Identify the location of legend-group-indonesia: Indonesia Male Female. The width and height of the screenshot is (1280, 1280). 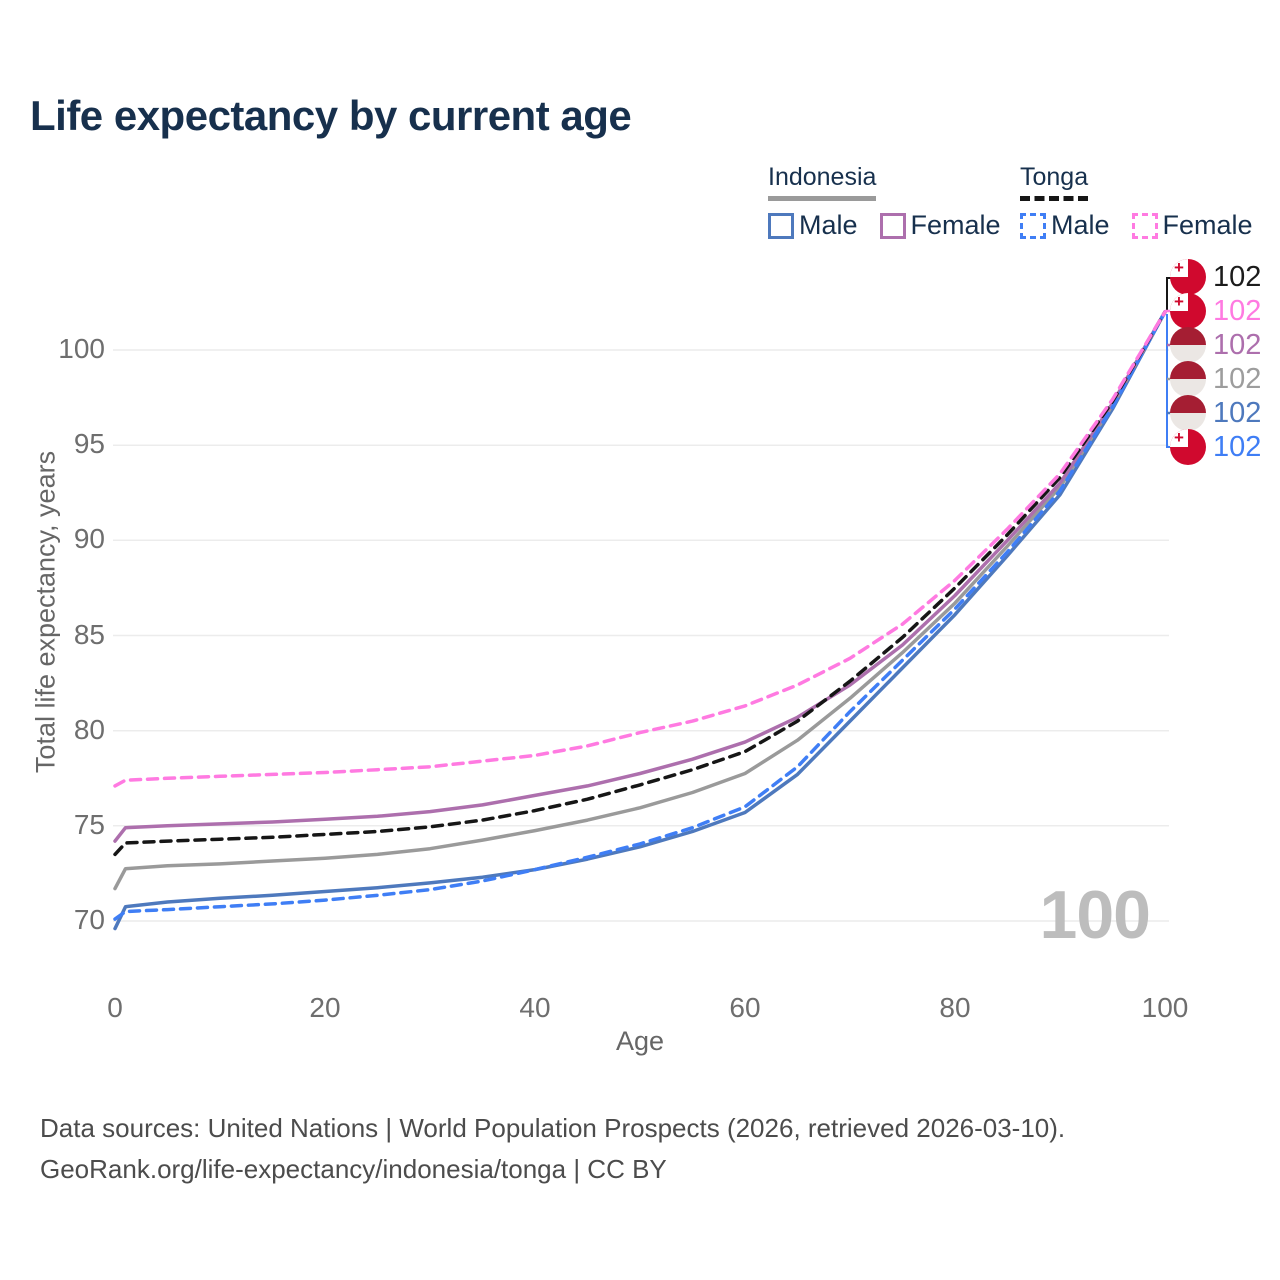
(884, 202).